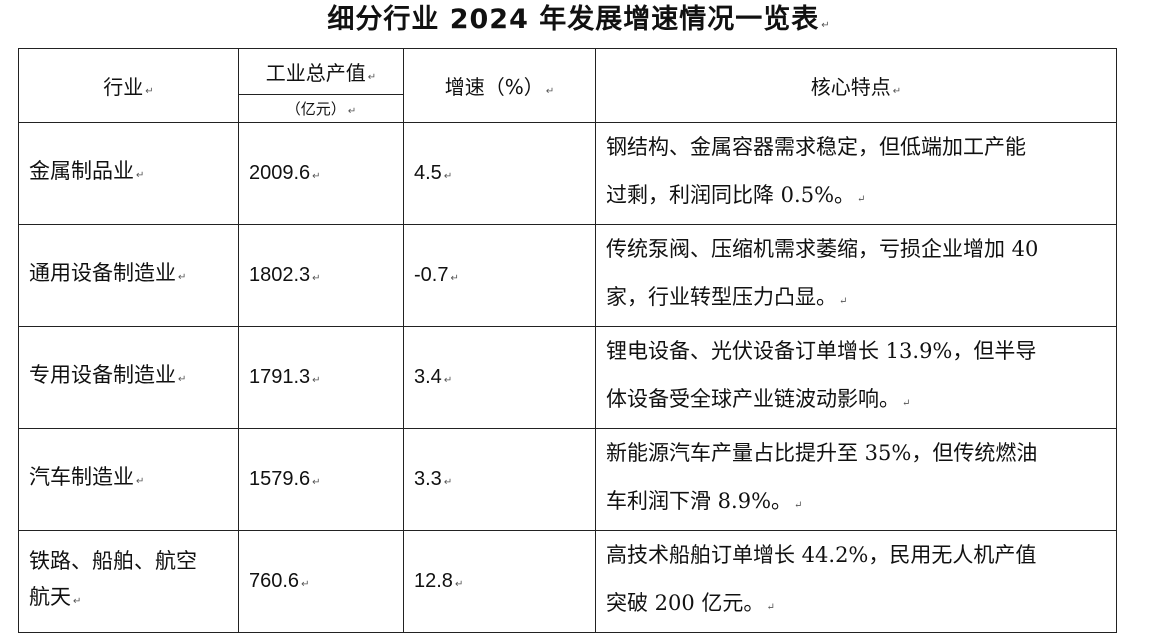  I want to click on features-cell: 新能源汽车产量占比提升至 35%，但传统燃油 车利润下滑 8.9%。 ↵, so click(856, 479).